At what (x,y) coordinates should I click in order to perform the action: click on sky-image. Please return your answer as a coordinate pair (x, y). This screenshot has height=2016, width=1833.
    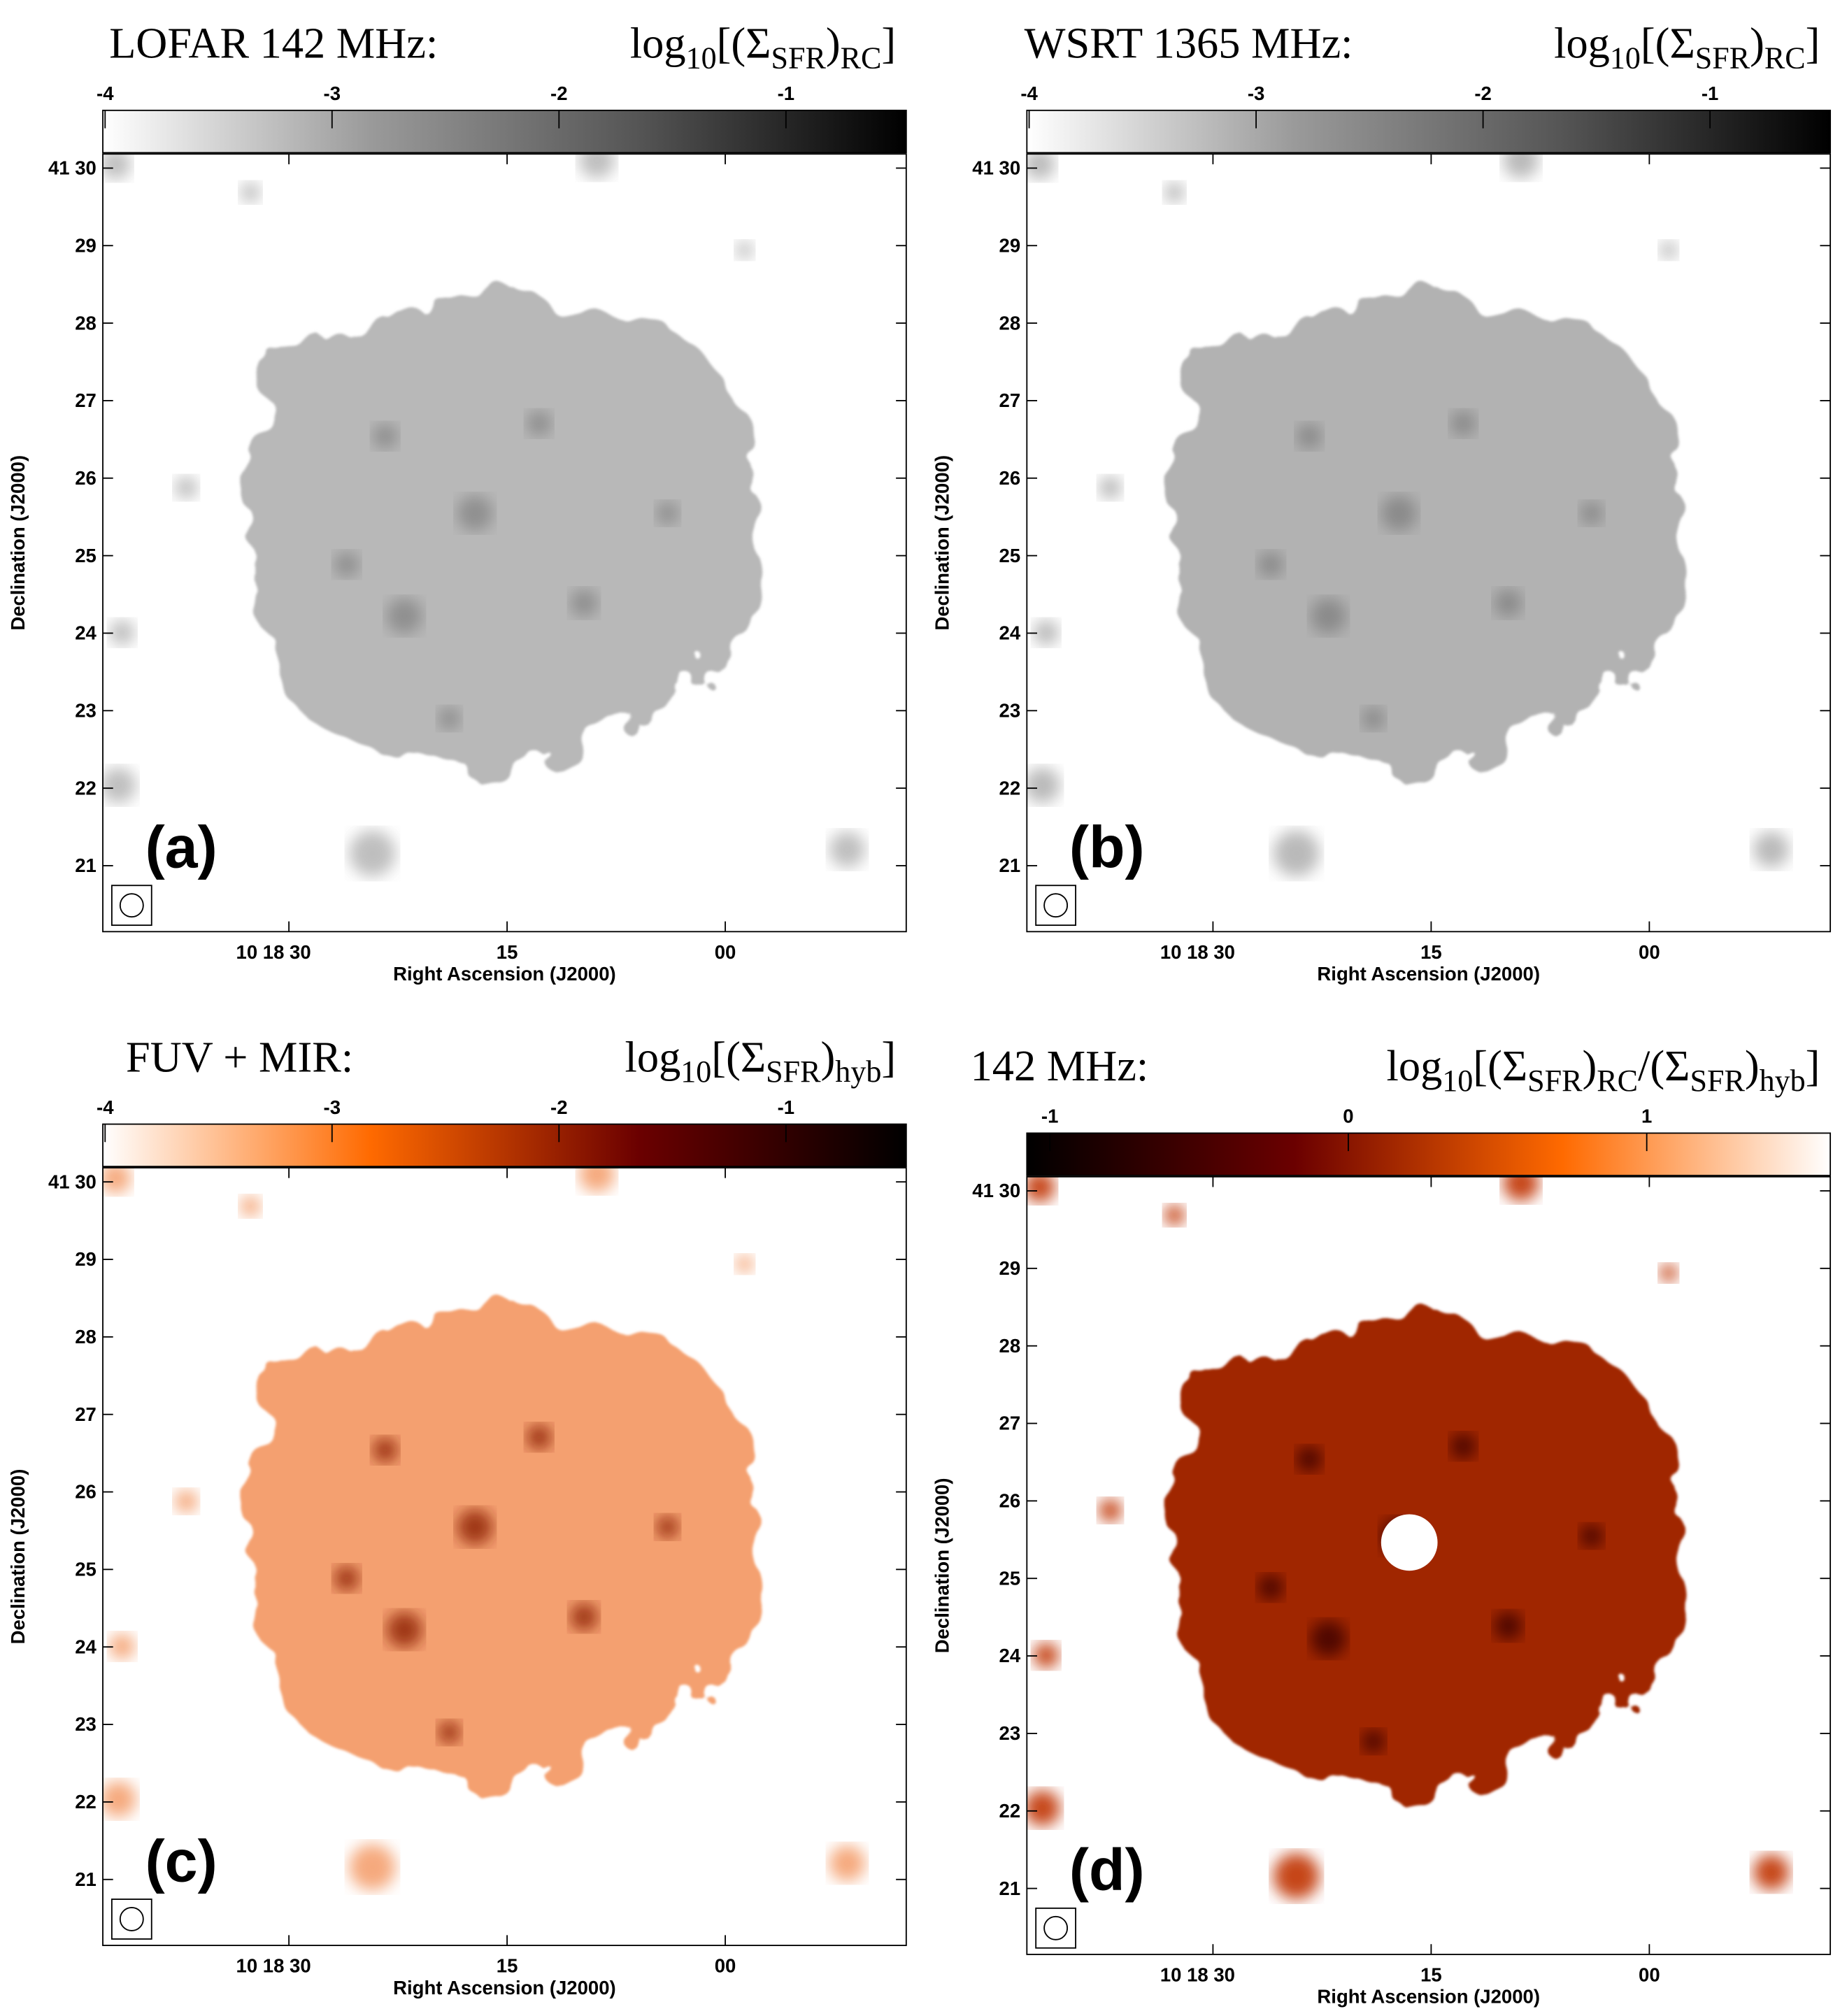
    Looking at the image, I should click on (1408, 515).